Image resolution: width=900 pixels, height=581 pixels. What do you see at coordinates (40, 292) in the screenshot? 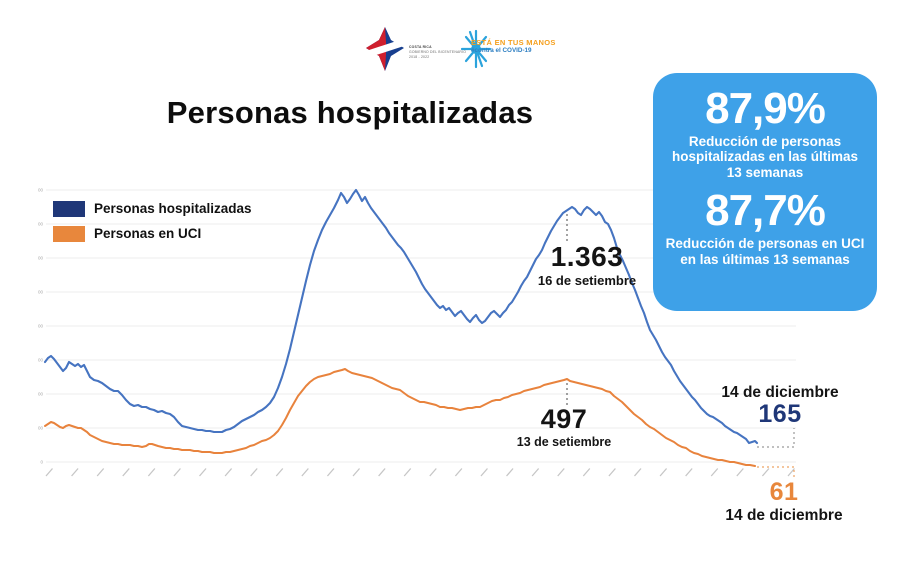
I see `svg-text: 1.000` at bounding box center [40, 292].